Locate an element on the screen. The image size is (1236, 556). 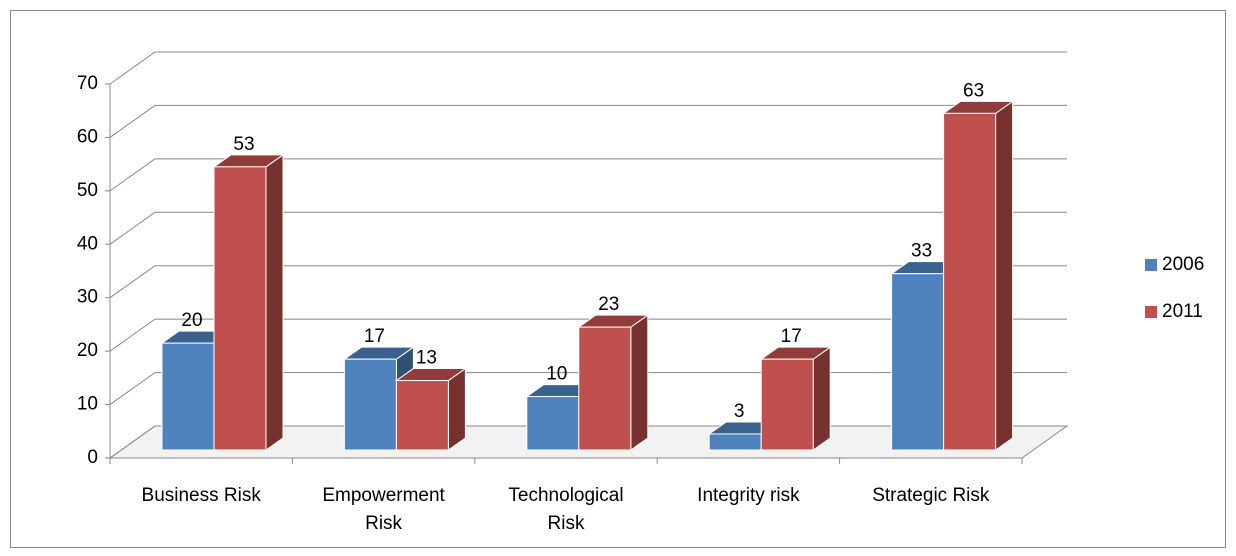
value-label: 13 is located at coordinates (426, 358).